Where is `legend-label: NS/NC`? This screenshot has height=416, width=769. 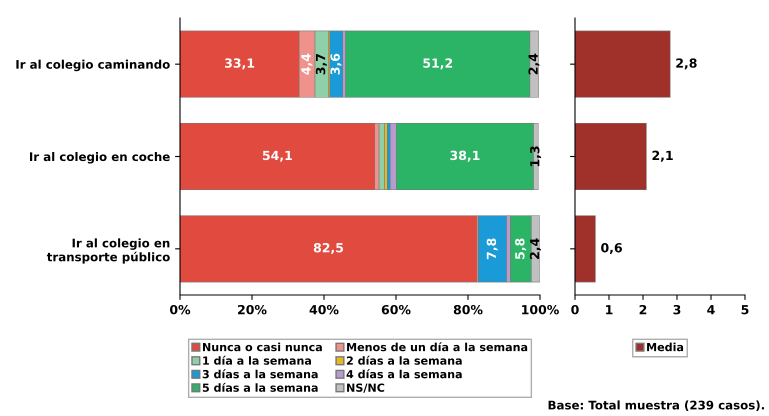
legend-label: NS/NC is located at coordinates (365, 388).